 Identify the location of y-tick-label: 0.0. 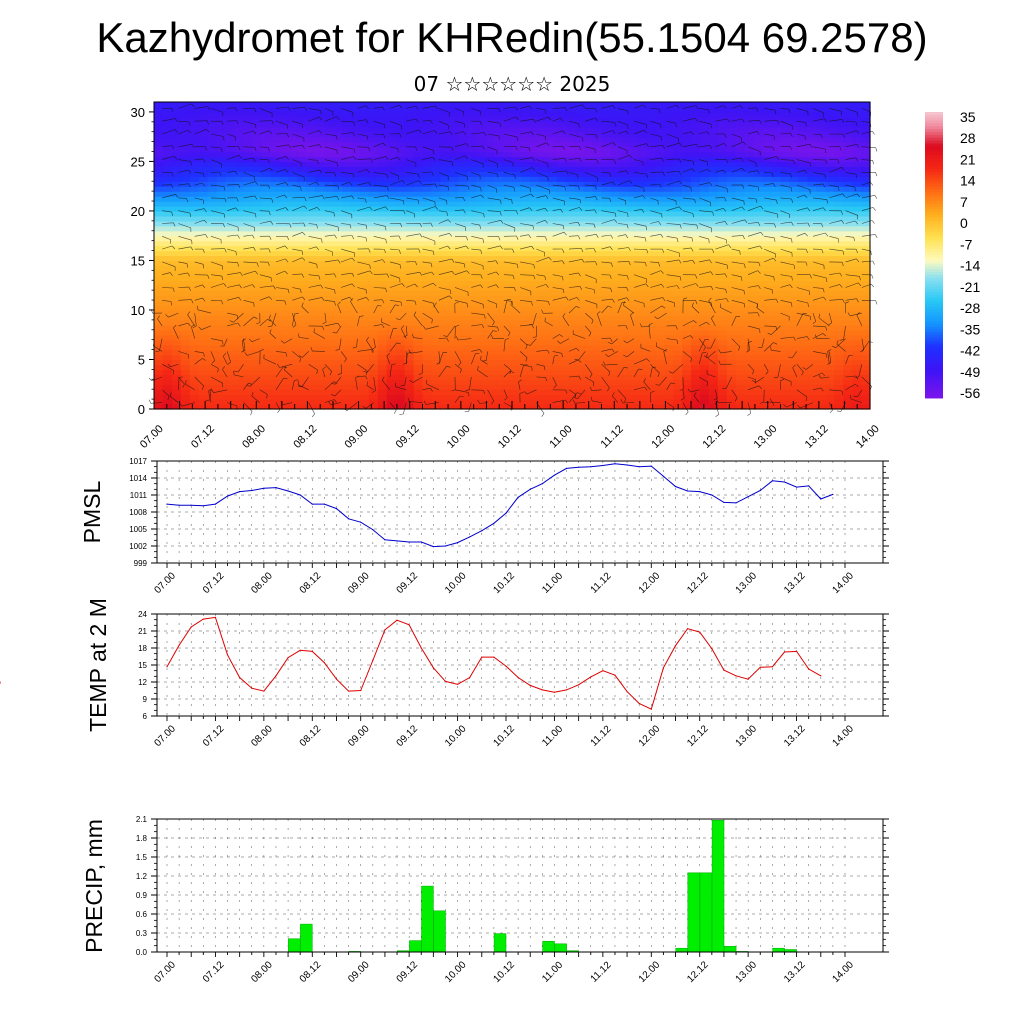
(142, 952).